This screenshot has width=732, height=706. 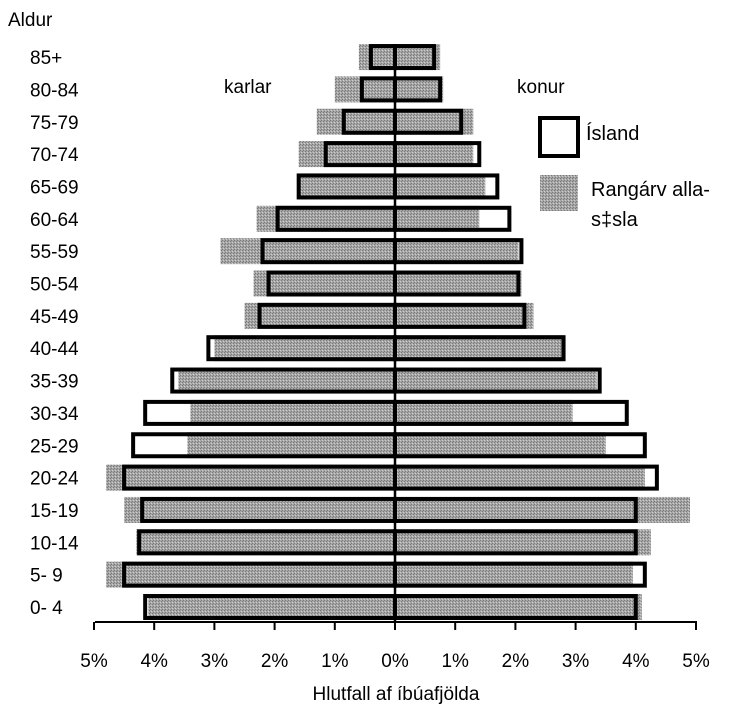 What do you see at coordinates (30, 20) in the screenshot?
I see `y-axis-label: Aldur` at bounding box center [30, 20].